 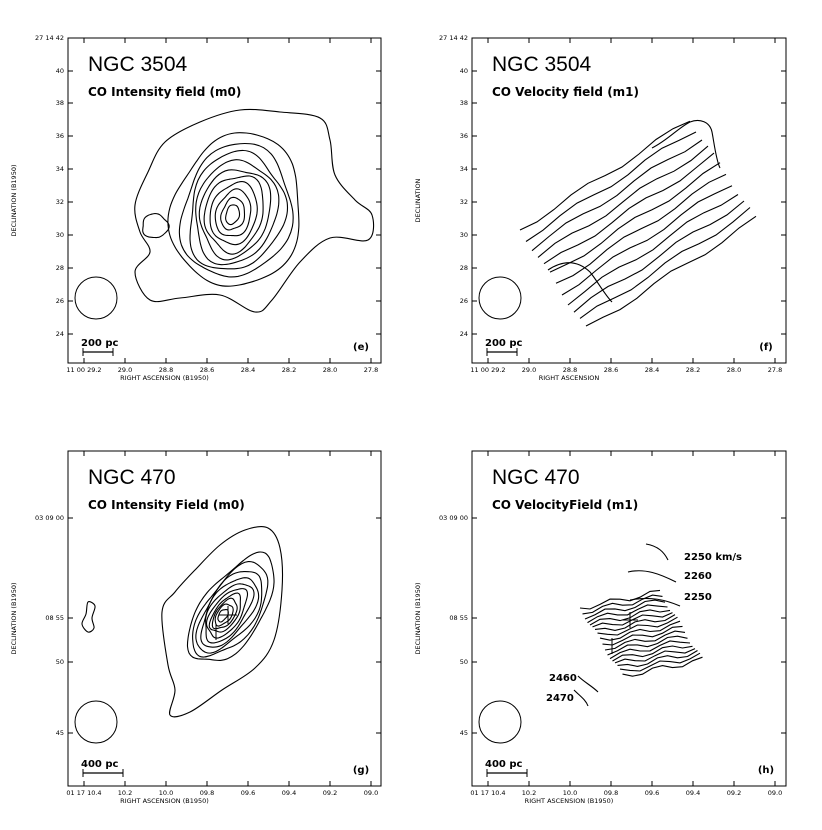 I want to click on y-tick-label: 34, so click(x=60, y=169).